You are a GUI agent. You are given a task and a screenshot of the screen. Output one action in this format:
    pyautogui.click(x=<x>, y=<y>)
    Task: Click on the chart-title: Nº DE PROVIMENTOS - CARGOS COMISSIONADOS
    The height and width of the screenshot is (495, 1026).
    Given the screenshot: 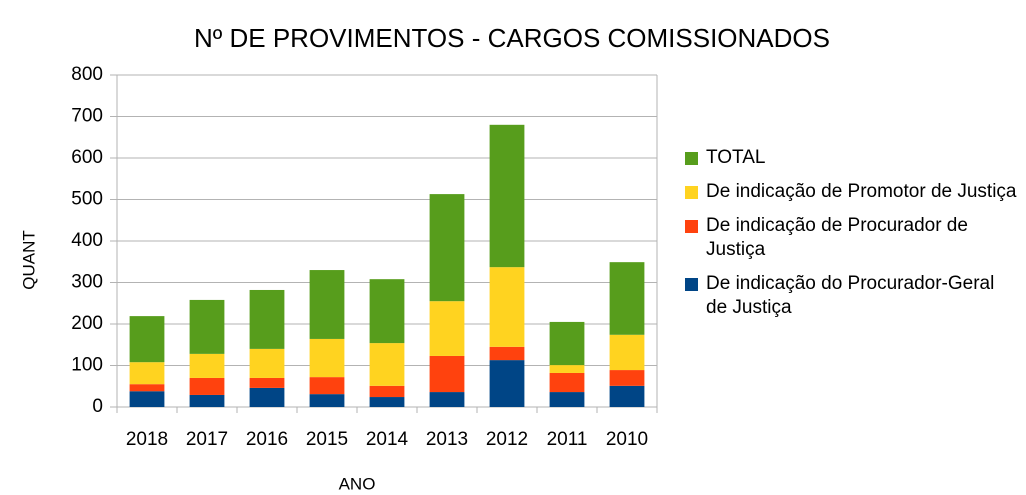 What is the action you would take?
    pyautogui.click(x=512, y=38)
    